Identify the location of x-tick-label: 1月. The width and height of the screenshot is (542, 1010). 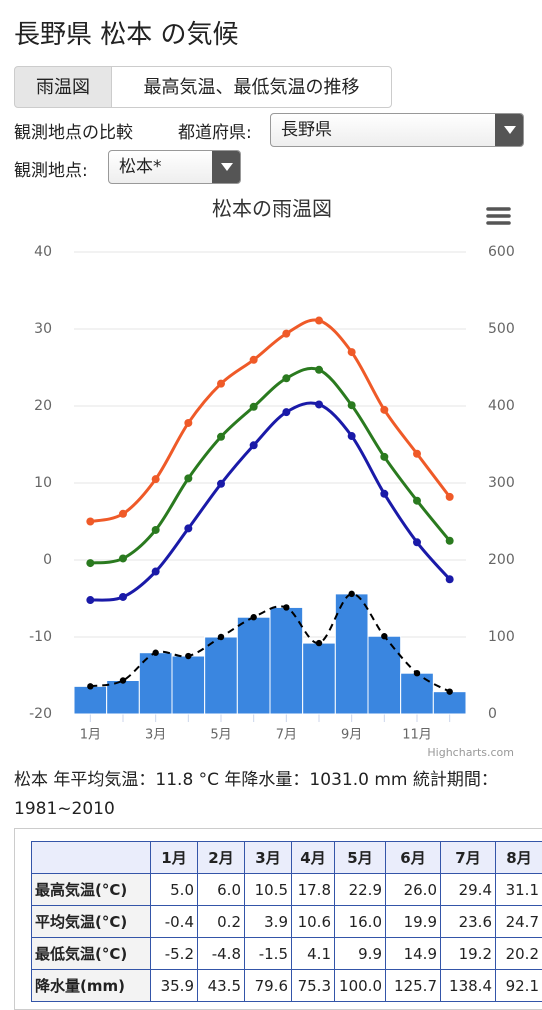
(90, 735).